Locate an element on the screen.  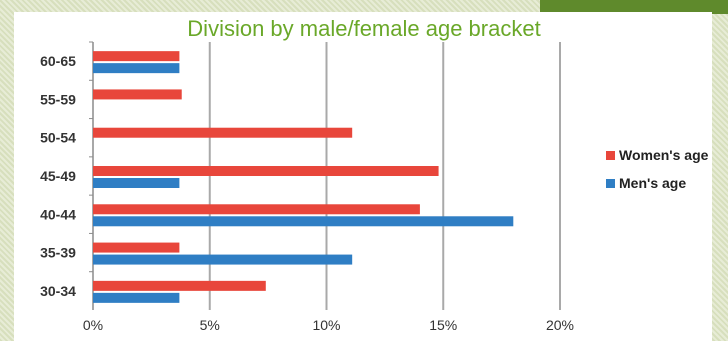
chart-title: Division by male/female age bracket is located at coordinates (364, 28).